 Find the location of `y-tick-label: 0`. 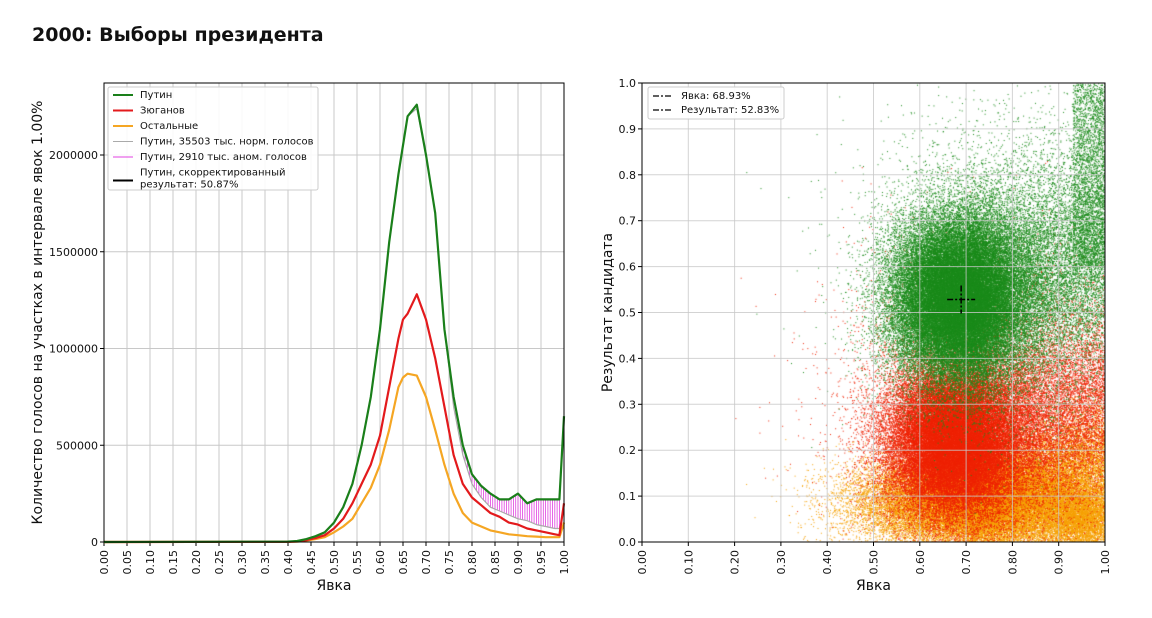

y-tick-label: 0 is located at coordinates (94, 542).